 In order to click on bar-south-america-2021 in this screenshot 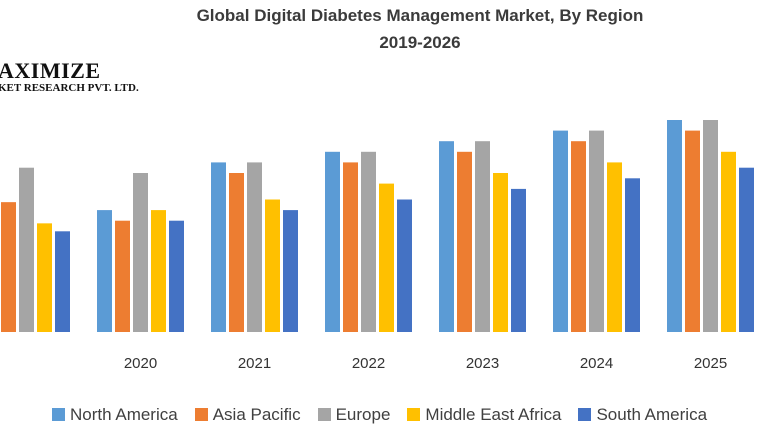, I will do `click(290, 271)`.